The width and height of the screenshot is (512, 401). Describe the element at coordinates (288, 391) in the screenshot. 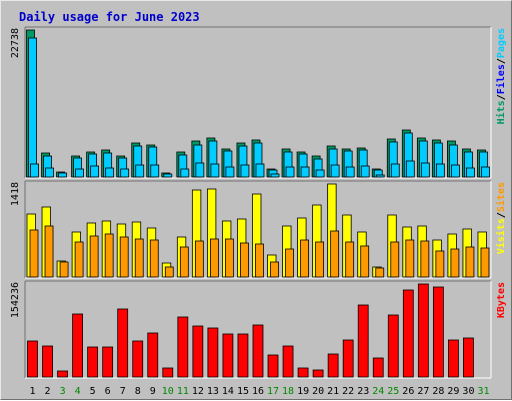

I see `x-tick-18: 18` at that location.